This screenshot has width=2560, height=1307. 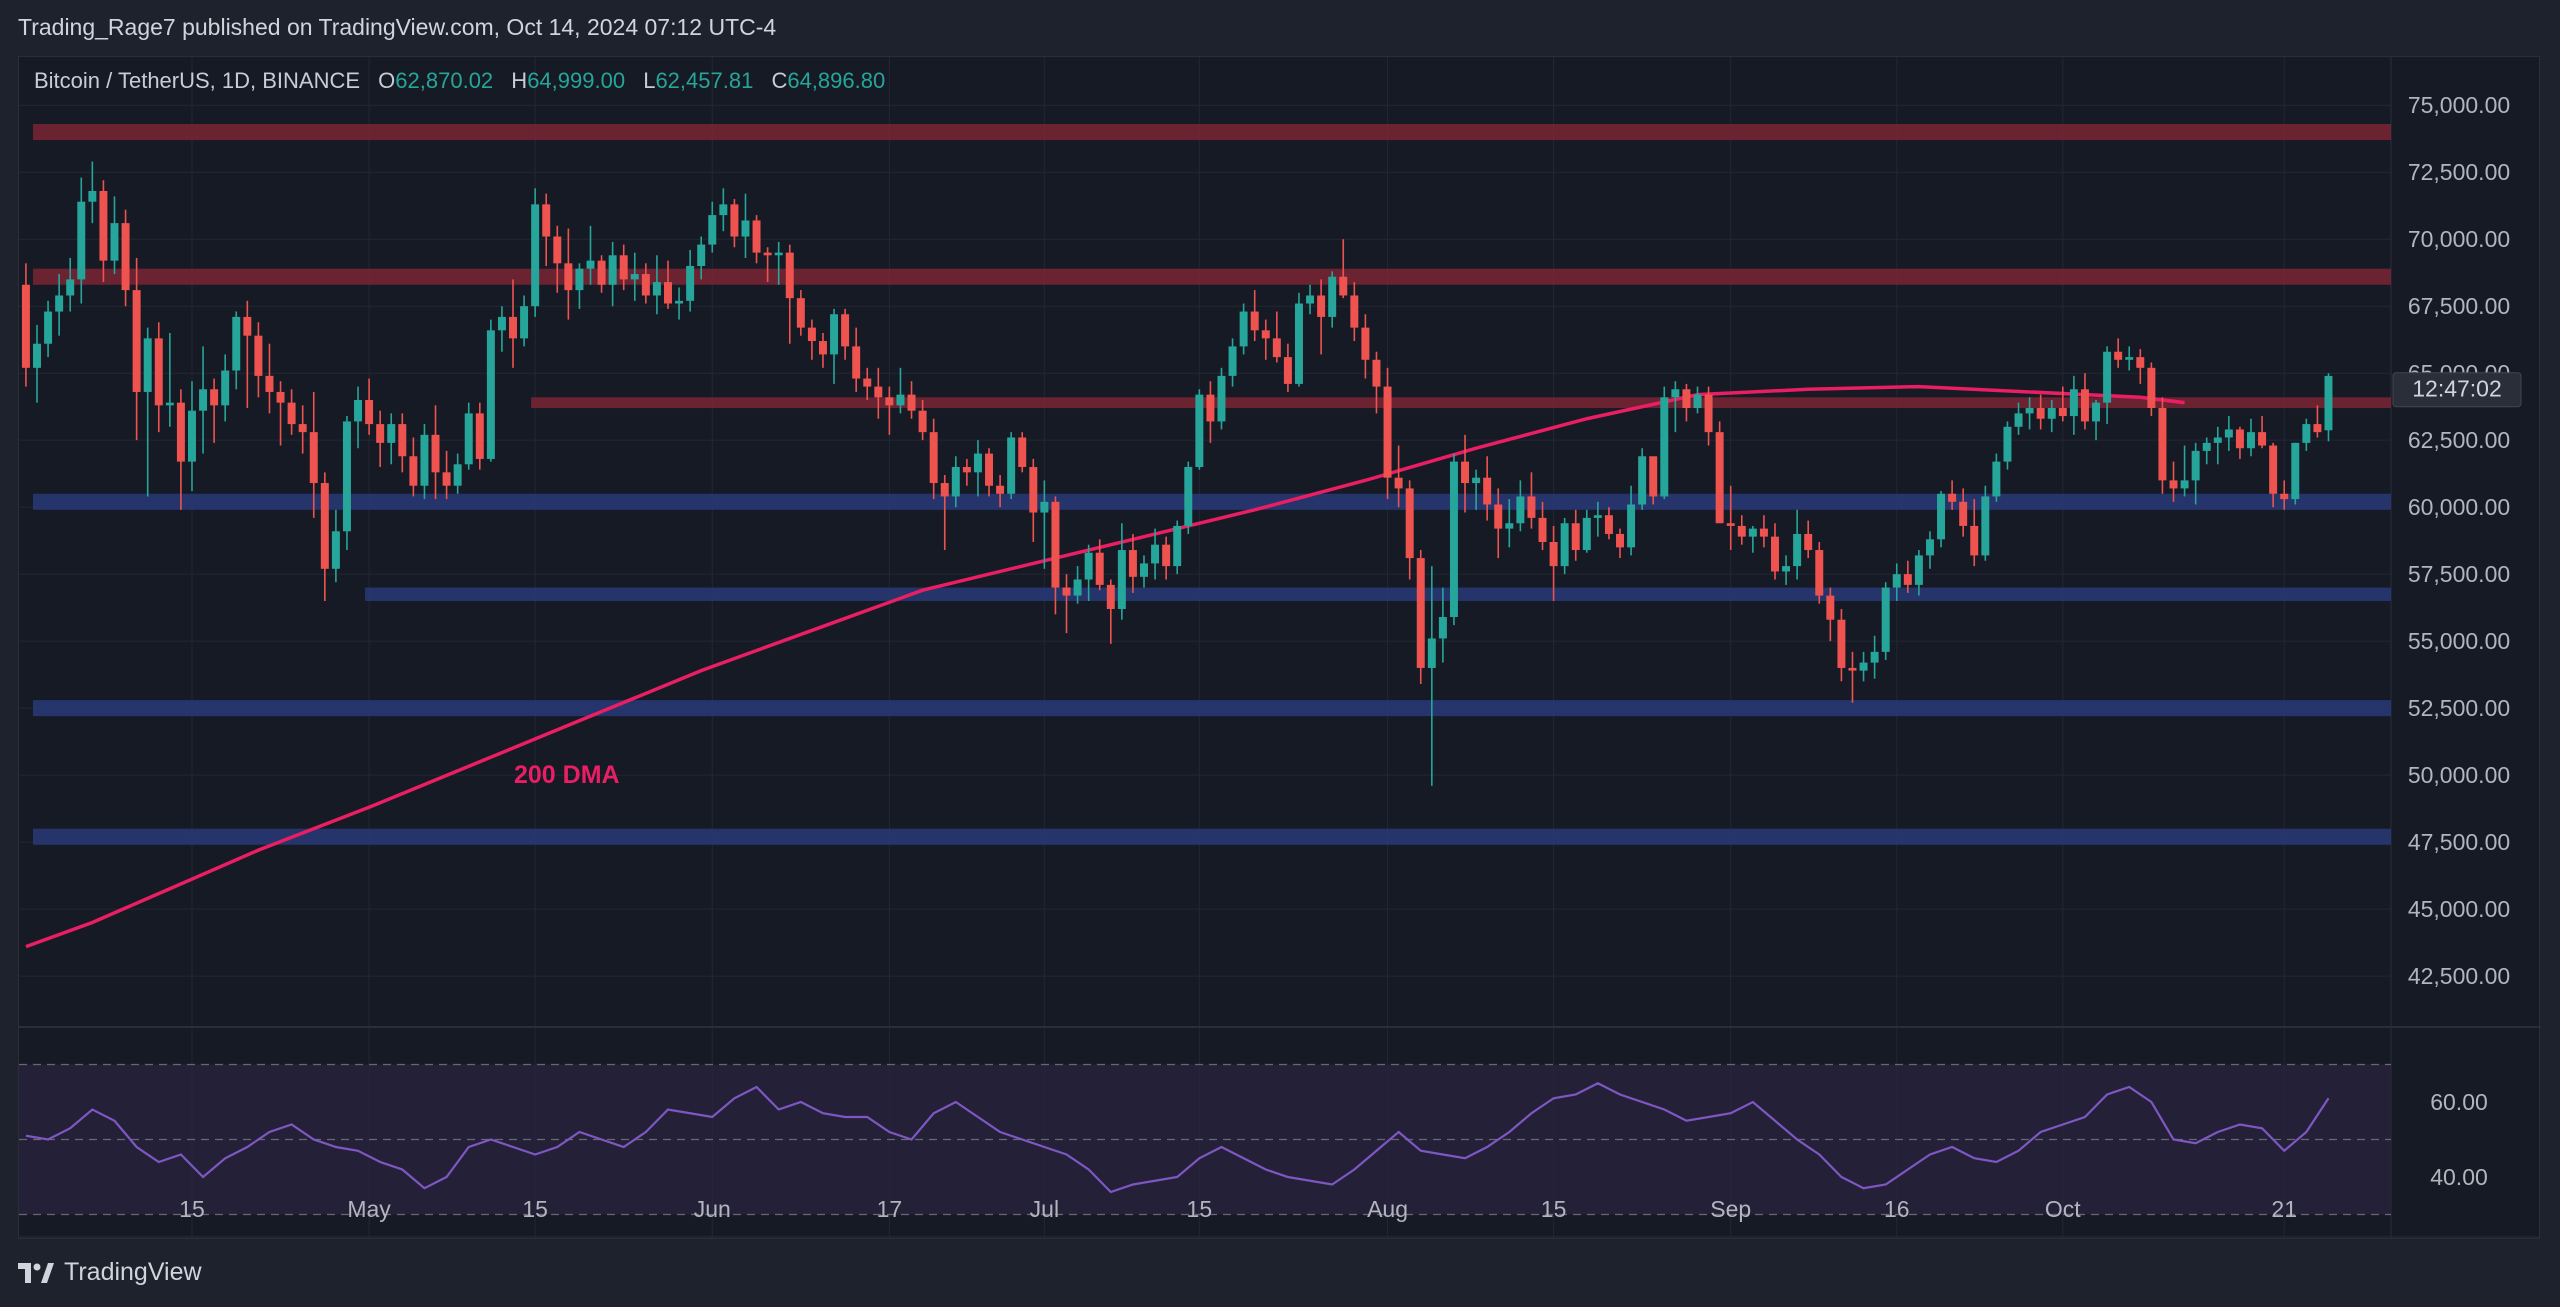 What do you see at coordinates (2063, 1209) in the screenshot?
I see `time-tick-label: Oct` at bounding box center [2063, 1209].